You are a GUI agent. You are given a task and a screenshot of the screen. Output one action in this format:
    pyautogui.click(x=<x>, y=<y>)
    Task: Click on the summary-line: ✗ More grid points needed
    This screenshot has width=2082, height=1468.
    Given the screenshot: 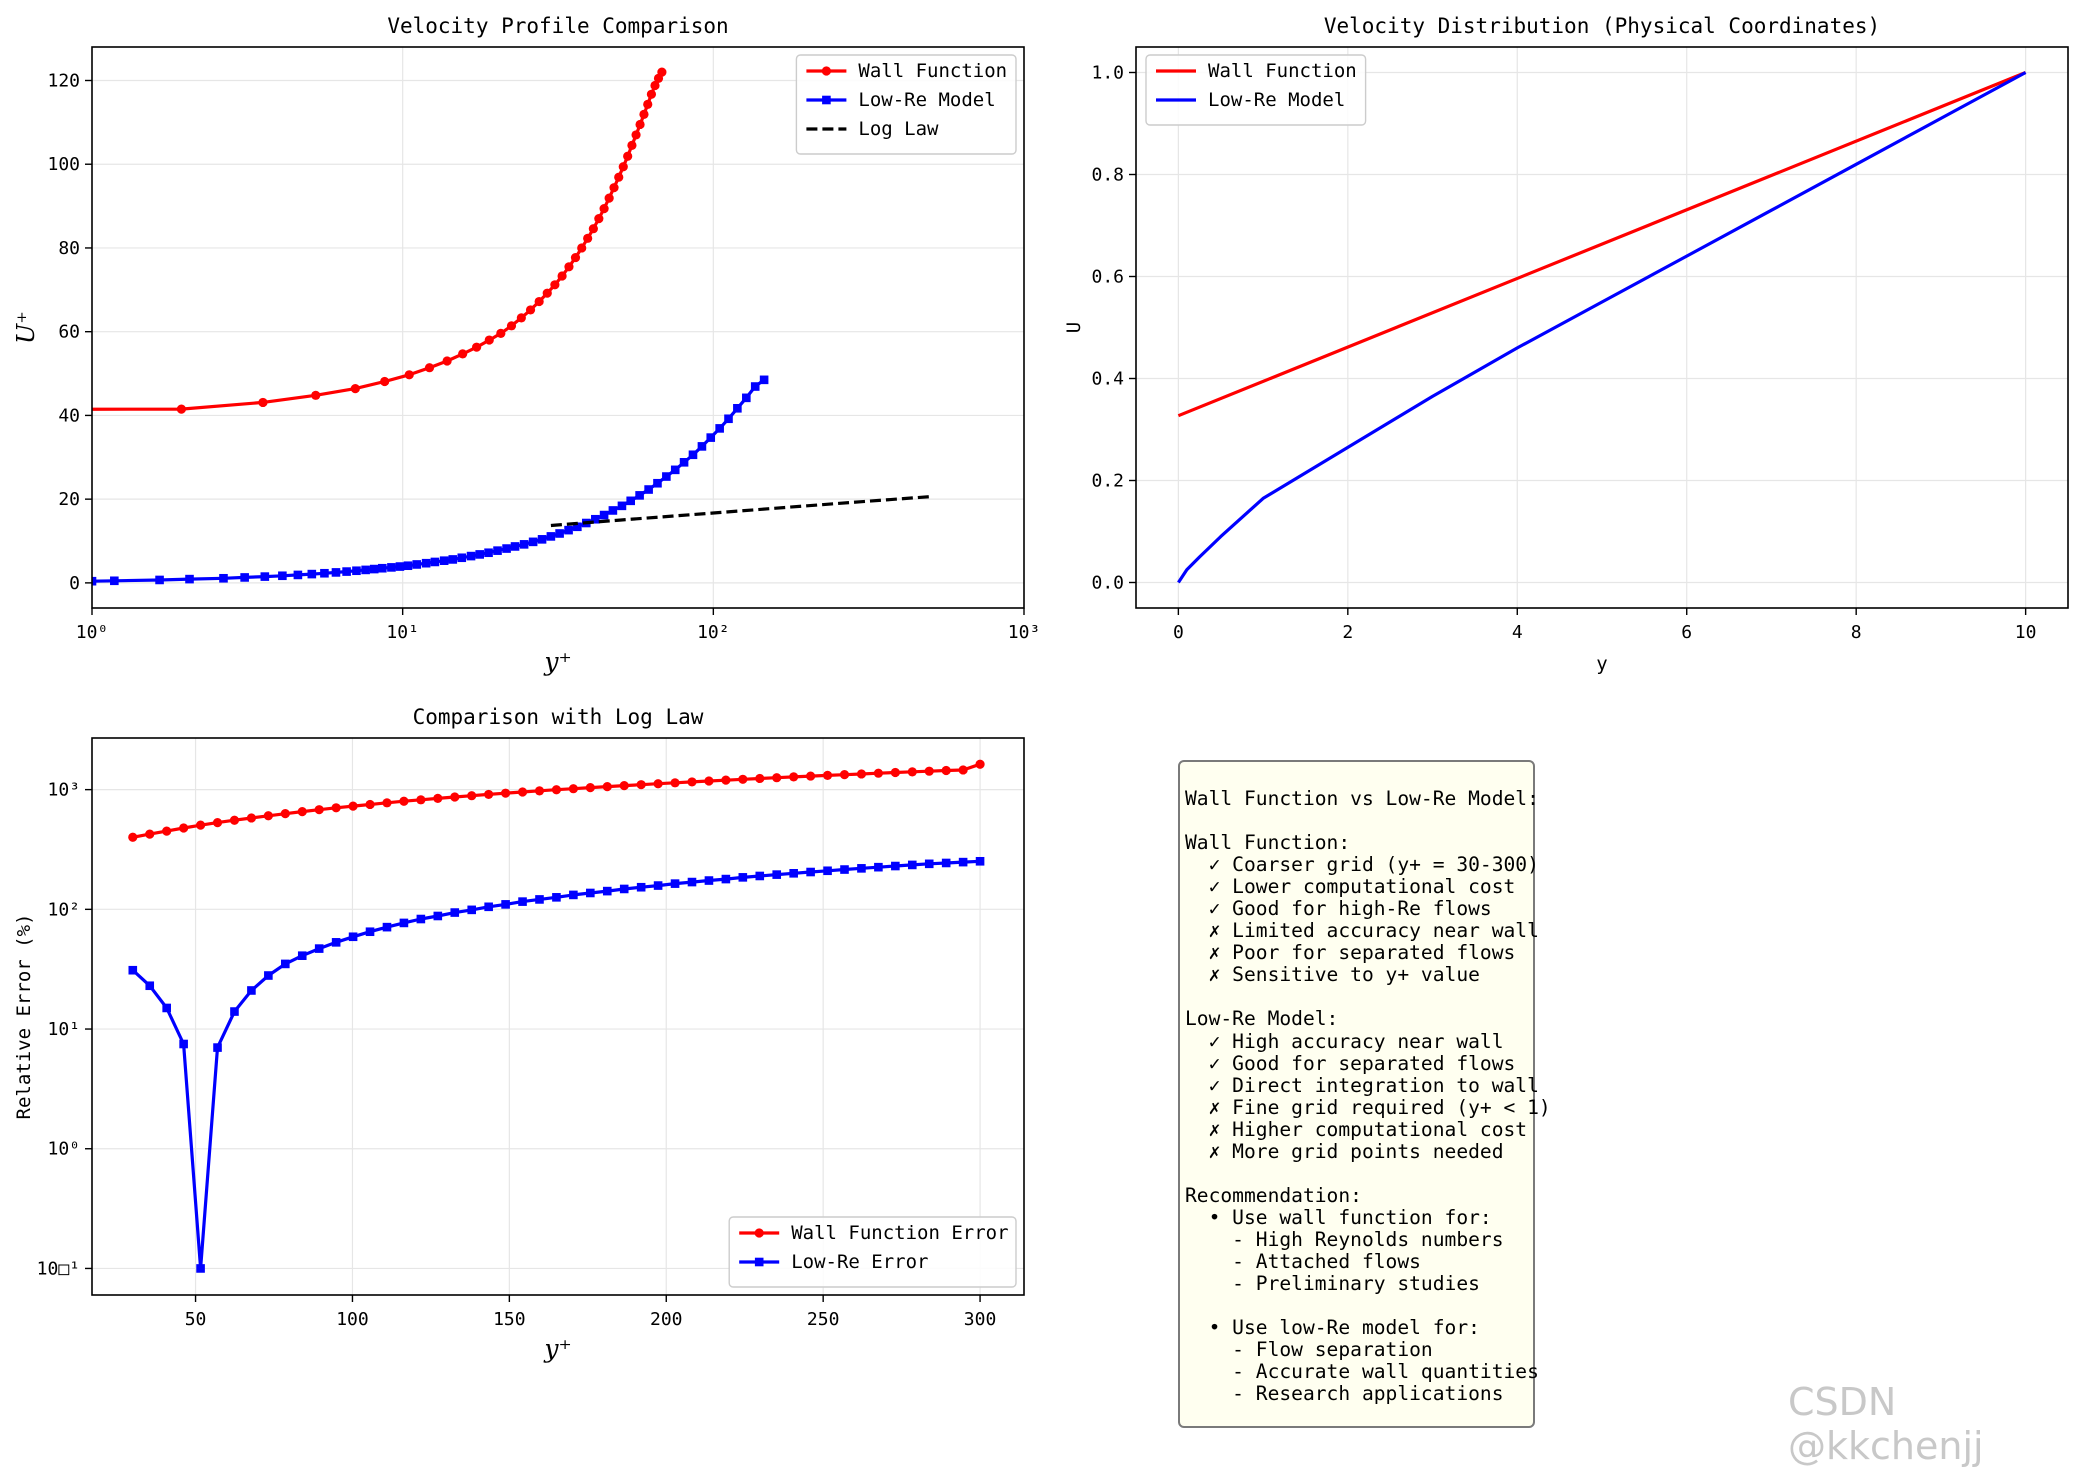 What is the action you would take?
    pyautogui.click(x=1344, y=1151)
    